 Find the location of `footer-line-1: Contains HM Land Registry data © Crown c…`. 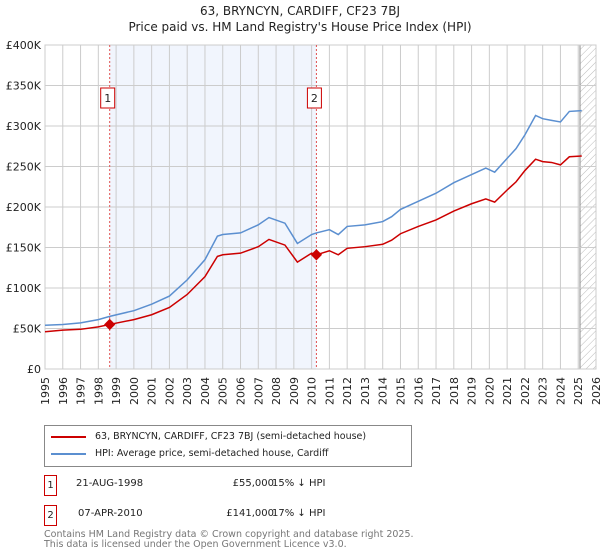

footer-line-1: Contains HM Land Registry data © Crown c… is located at coordinates (229, 534).